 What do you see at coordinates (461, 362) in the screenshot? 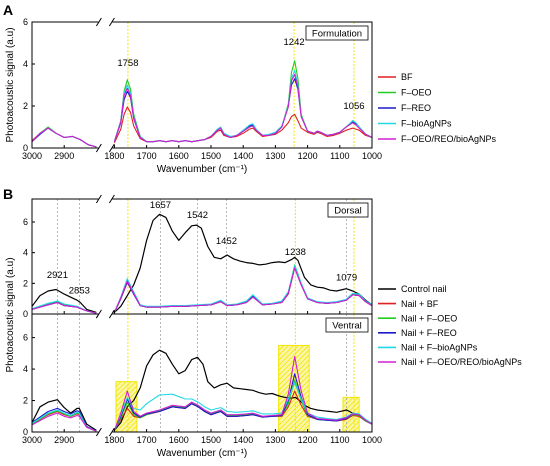
I see `legend-entry-nail-f-oeo-reo-bioagnps: Nail + F–OEO/REO/bioAgNPs` at bounding box center [461, 362].